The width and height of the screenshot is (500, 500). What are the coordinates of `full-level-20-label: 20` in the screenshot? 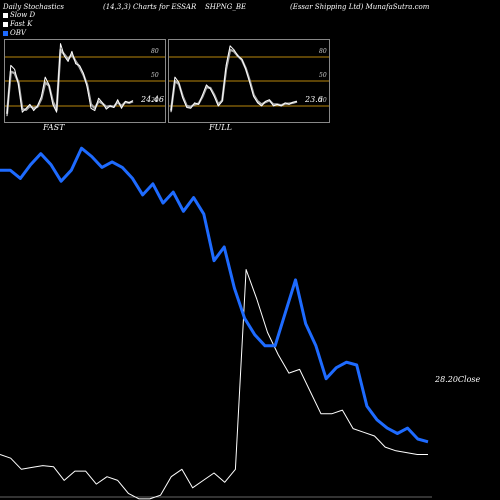 It's located at (322, 100).